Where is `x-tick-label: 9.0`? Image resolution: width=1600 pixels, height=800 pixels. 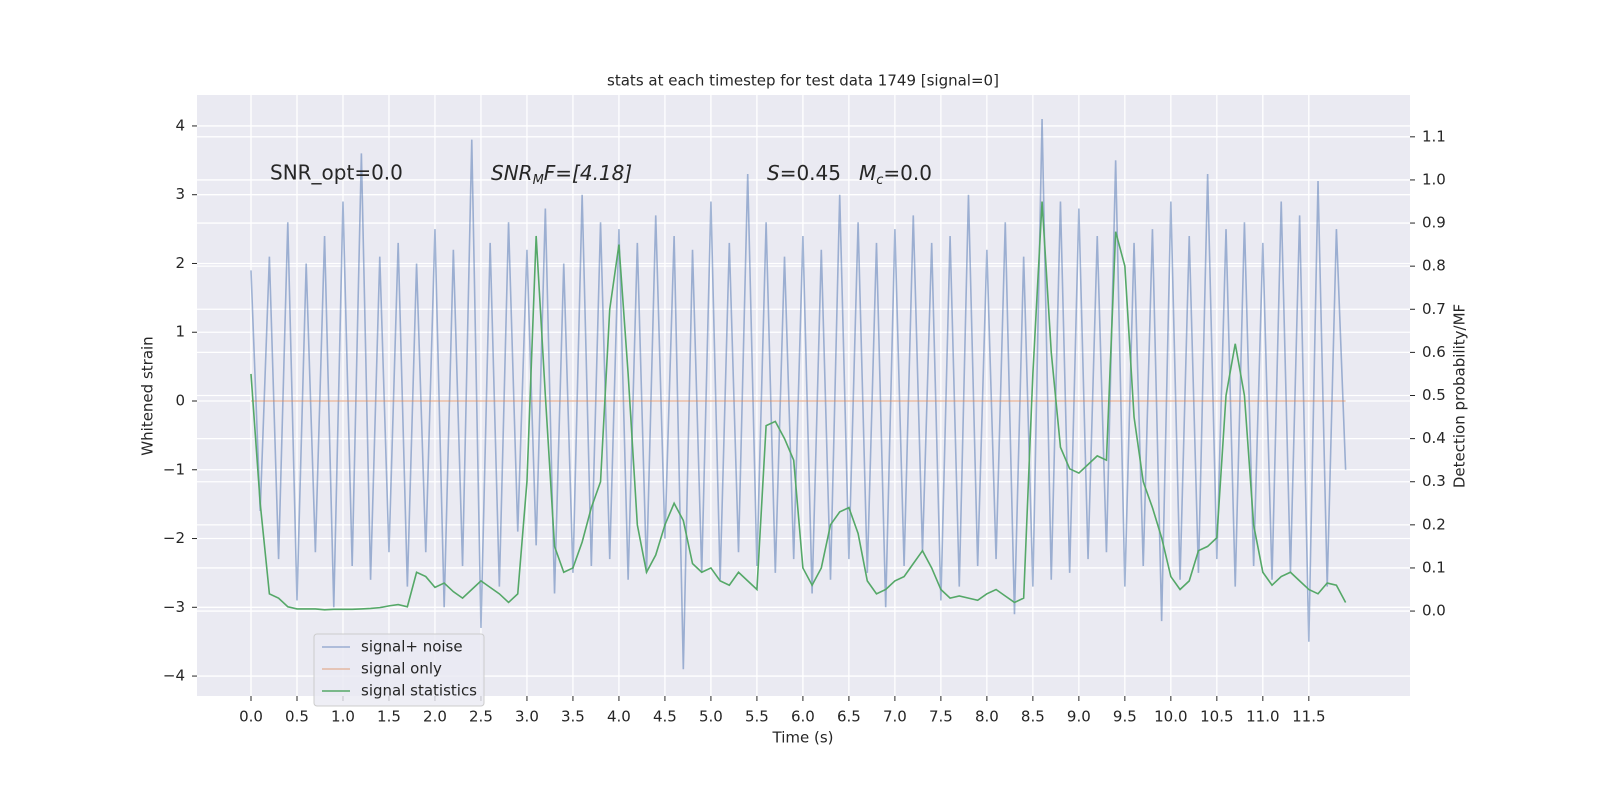
x-tick-label: 9.0 is located at coordinates (1079, 717).